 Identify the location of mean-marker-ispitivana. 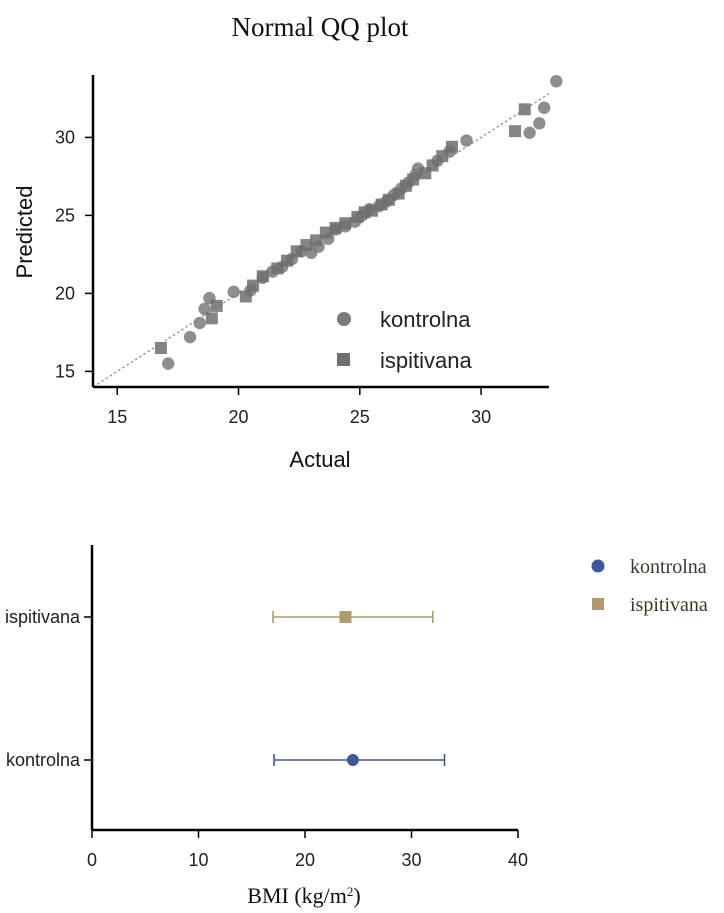
(345, 617).